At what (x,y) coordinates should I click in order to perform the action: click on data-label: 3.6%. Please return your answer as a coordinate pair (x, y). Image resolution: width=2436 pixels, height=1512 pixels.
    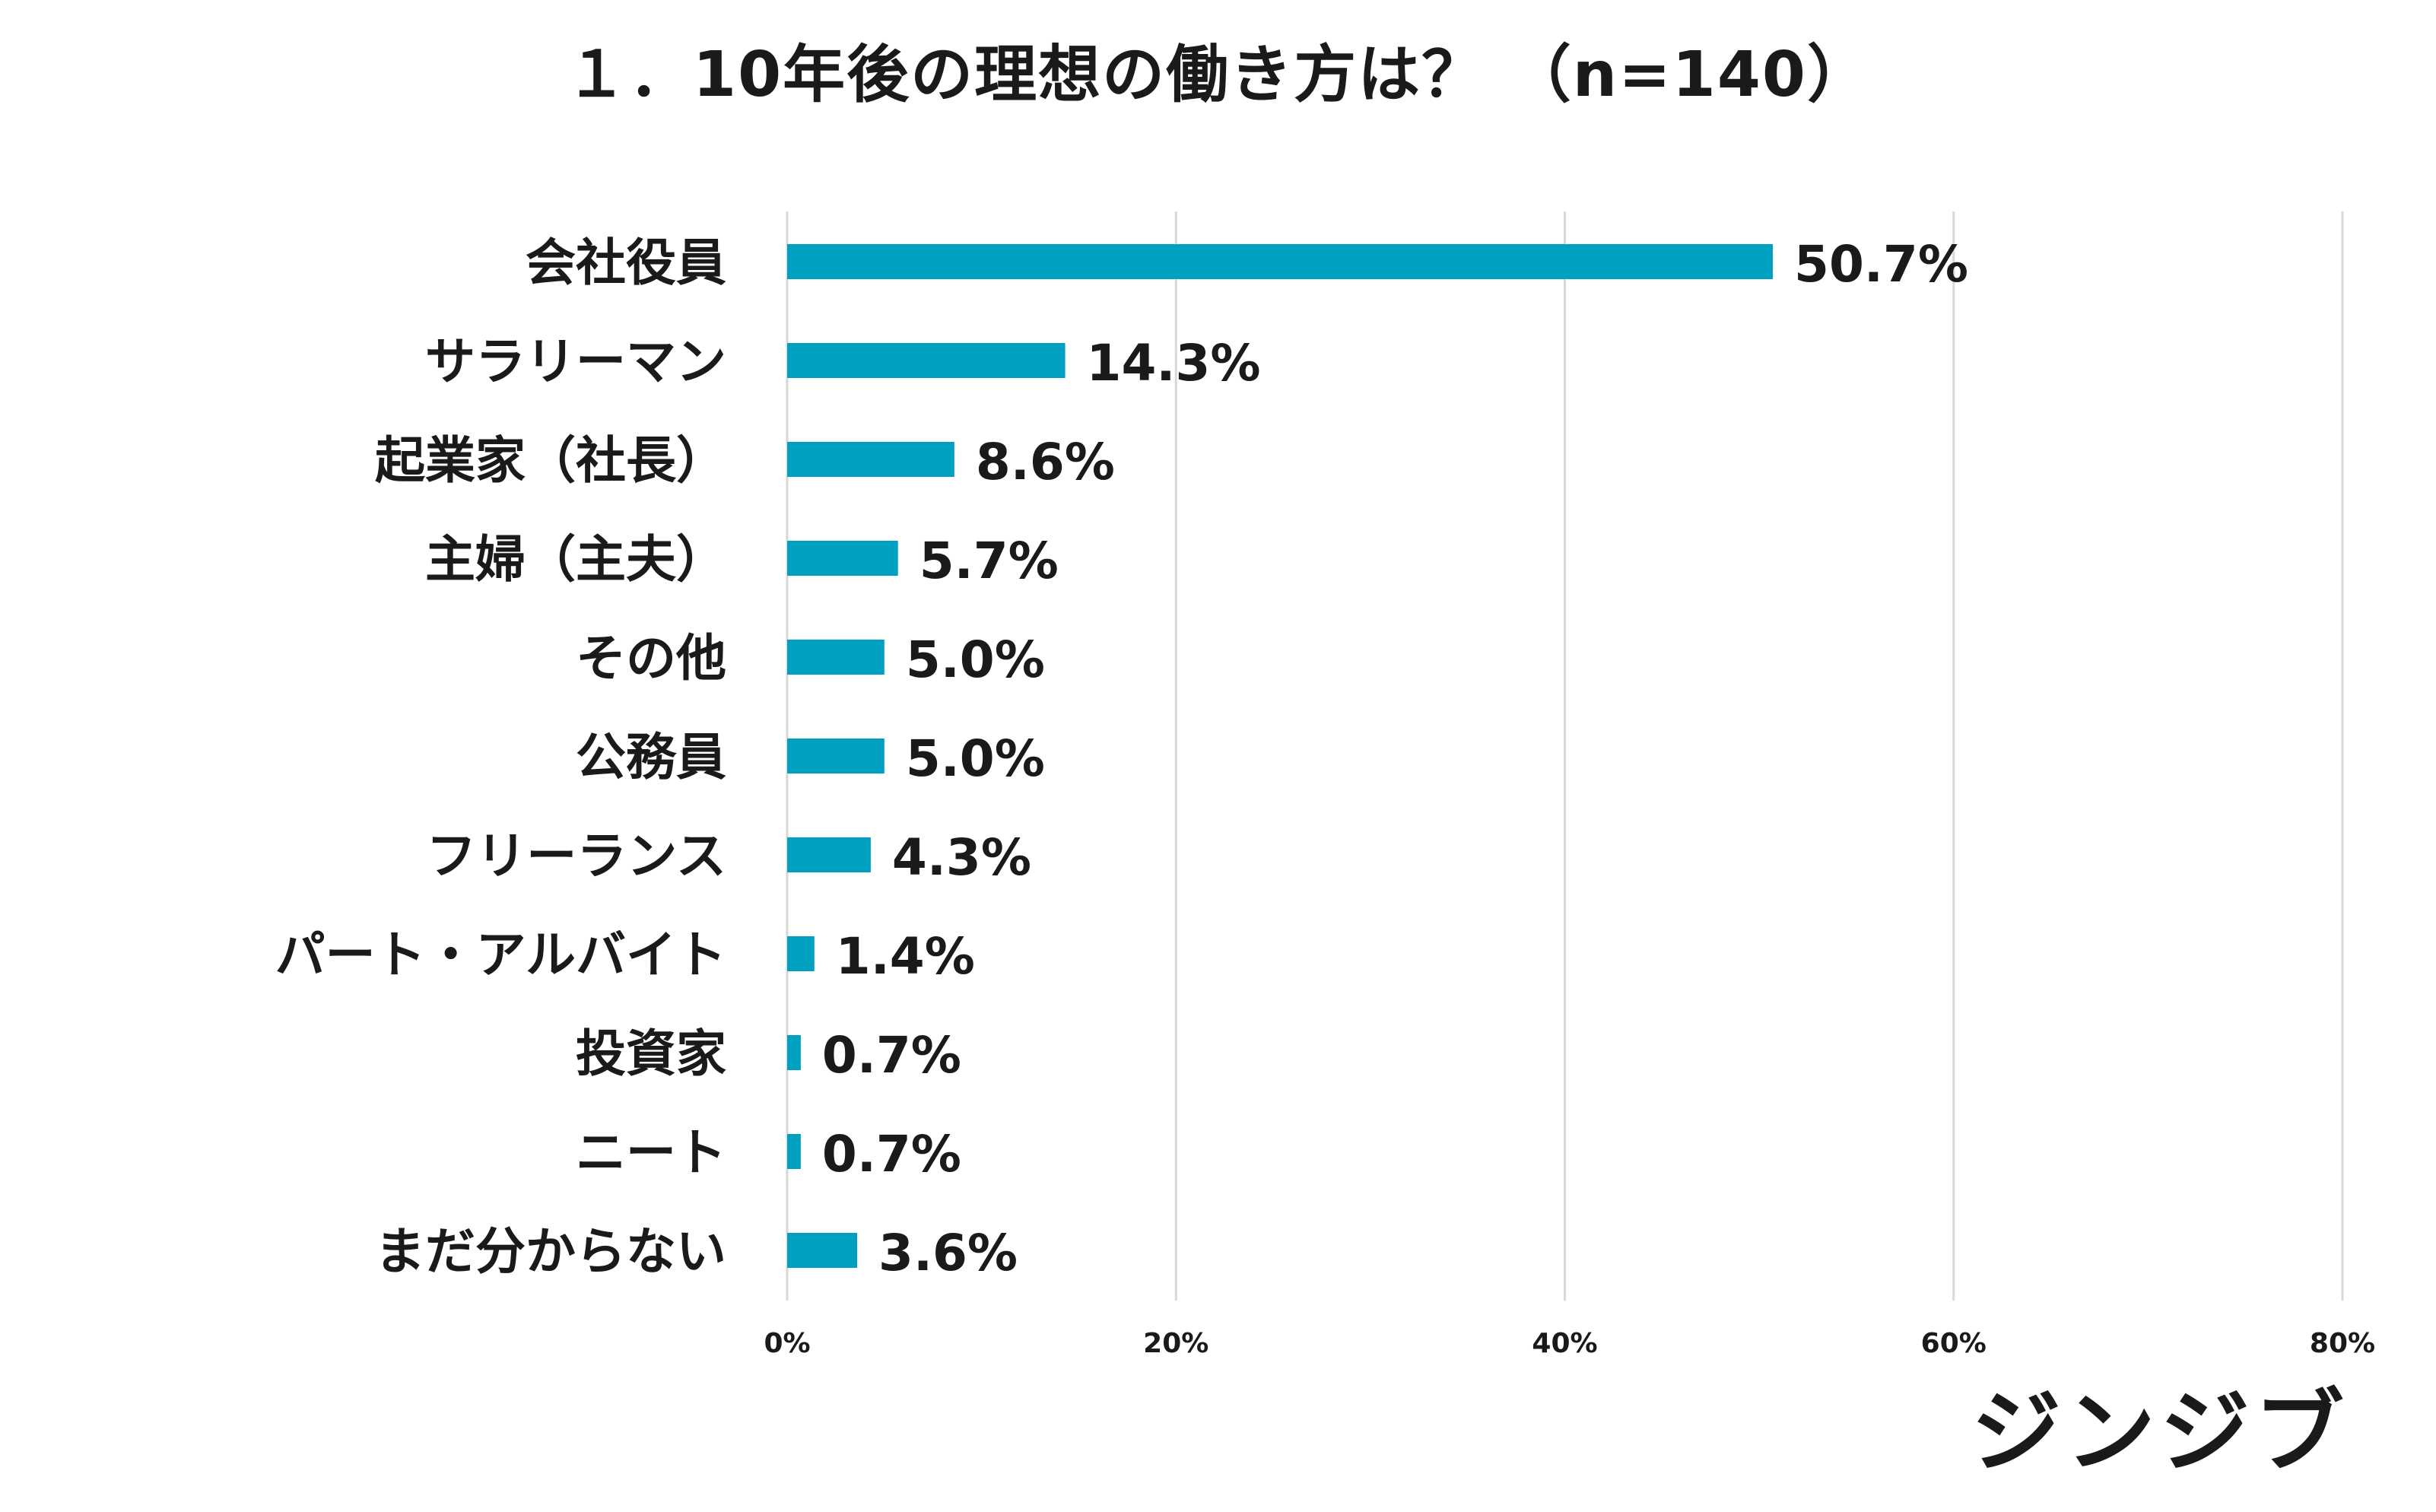
    Looking at the image, I should click on (948, 1253).